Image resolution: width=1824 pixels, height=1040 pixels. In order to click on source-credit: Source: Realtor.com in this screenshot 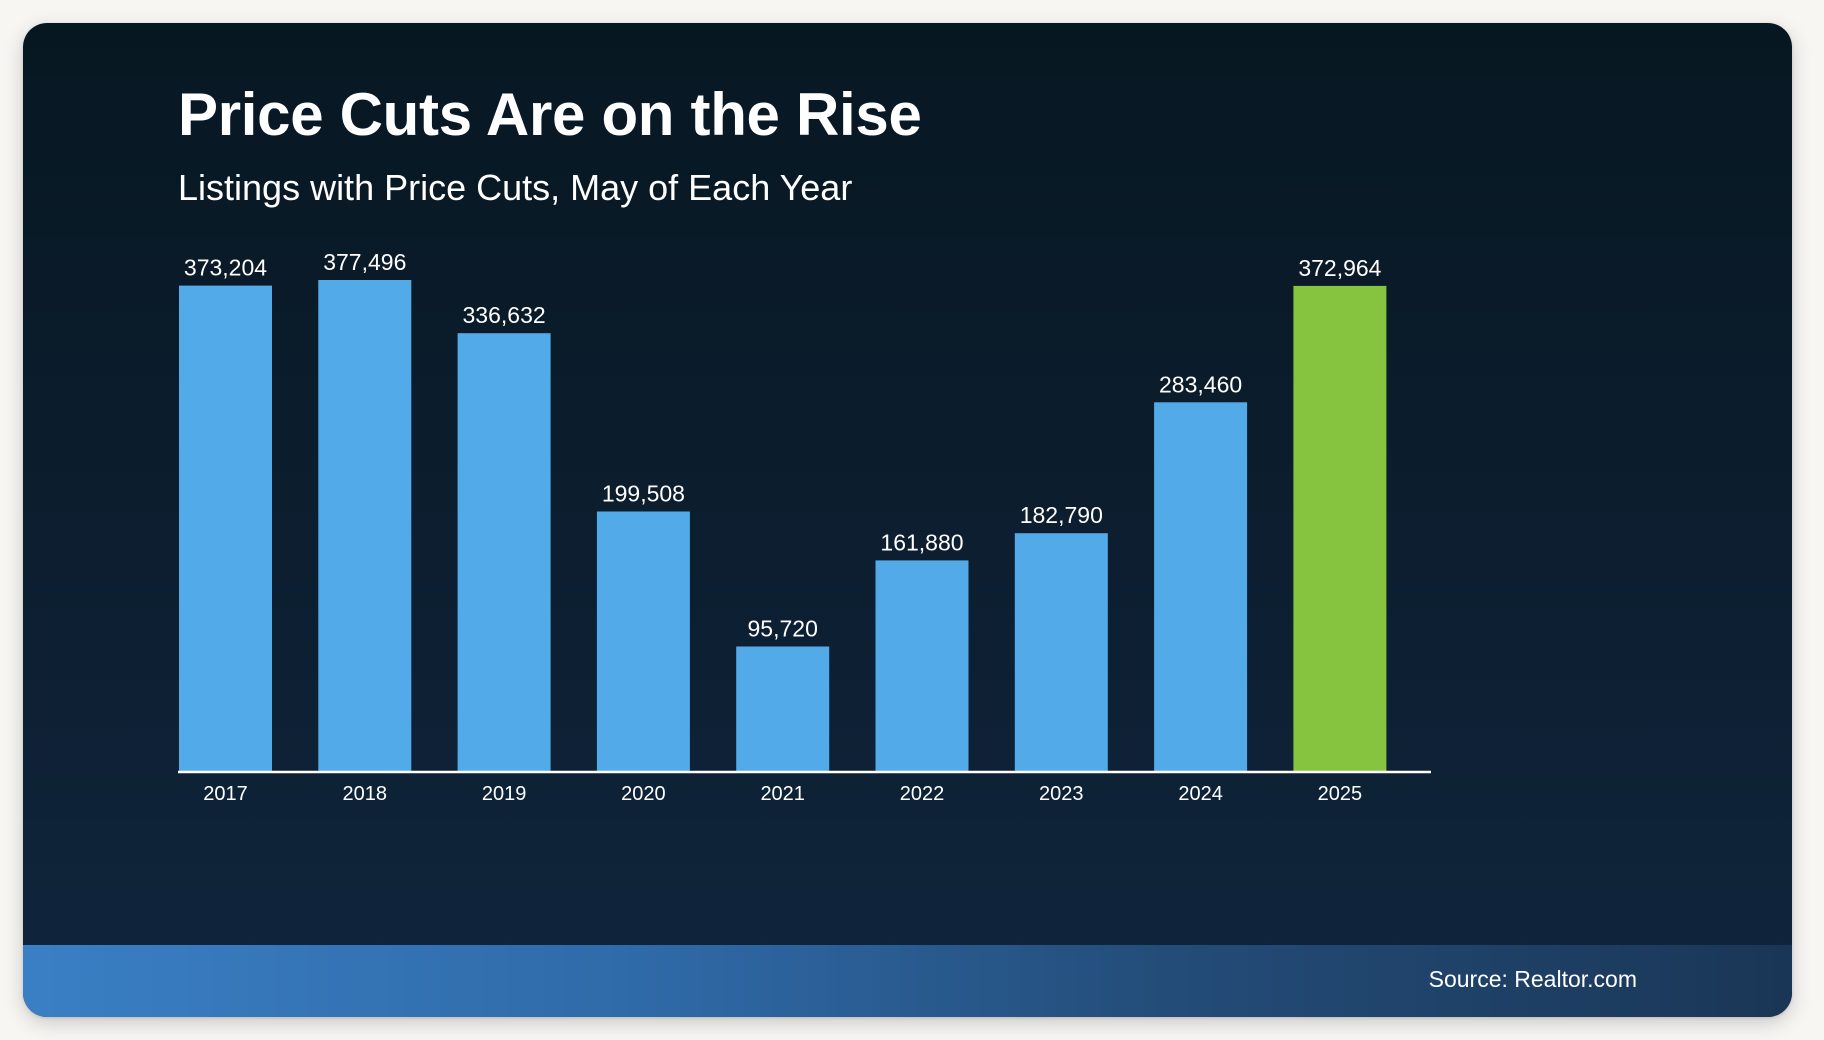, I will do `click(1532, 979)`.